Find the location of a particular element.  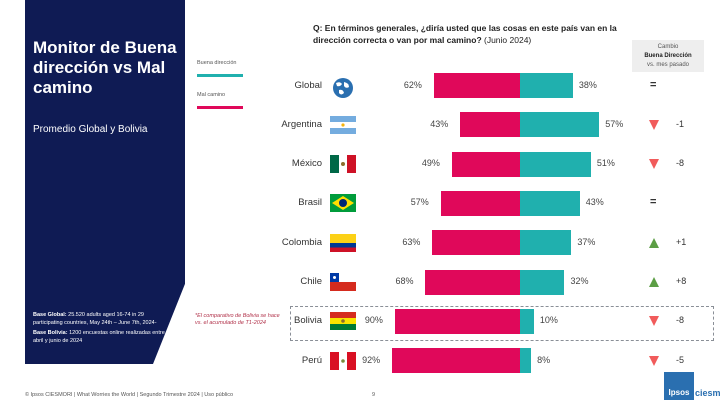

flag-bolivia is located at coordinates (343, 321).